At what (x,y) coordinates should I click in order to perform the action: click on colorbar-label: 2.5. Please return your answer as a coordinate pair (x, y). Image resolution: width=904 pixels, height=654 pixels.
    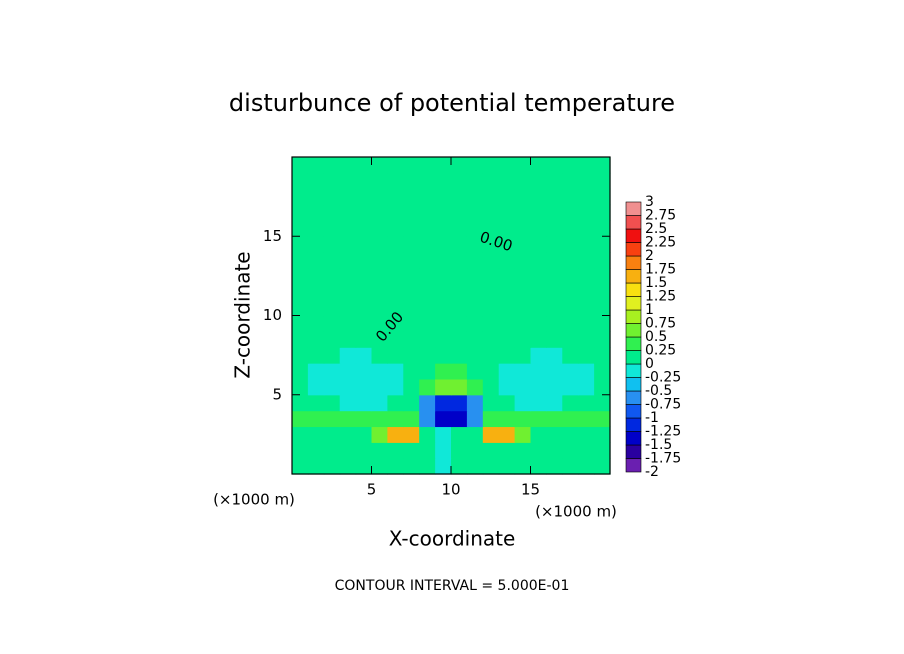
    Looking at the image, I should click on (656, 229).